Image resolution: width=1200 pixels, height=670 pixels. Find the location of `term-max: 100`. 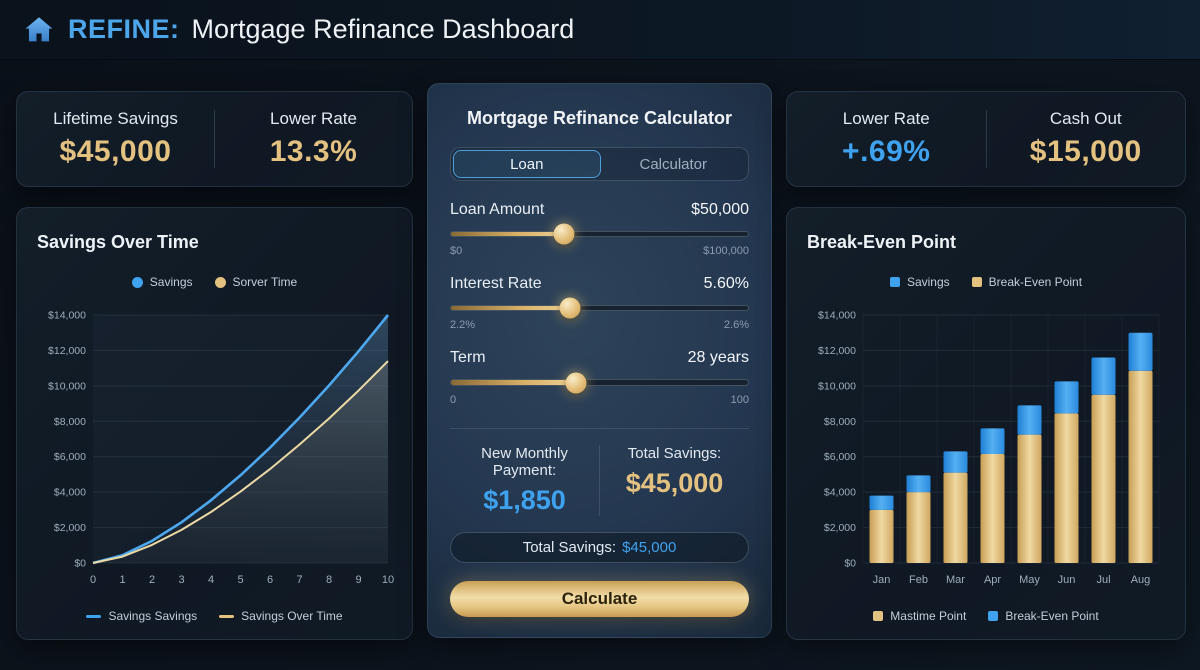

term-max: 100 is located at coordinates (739, 399).